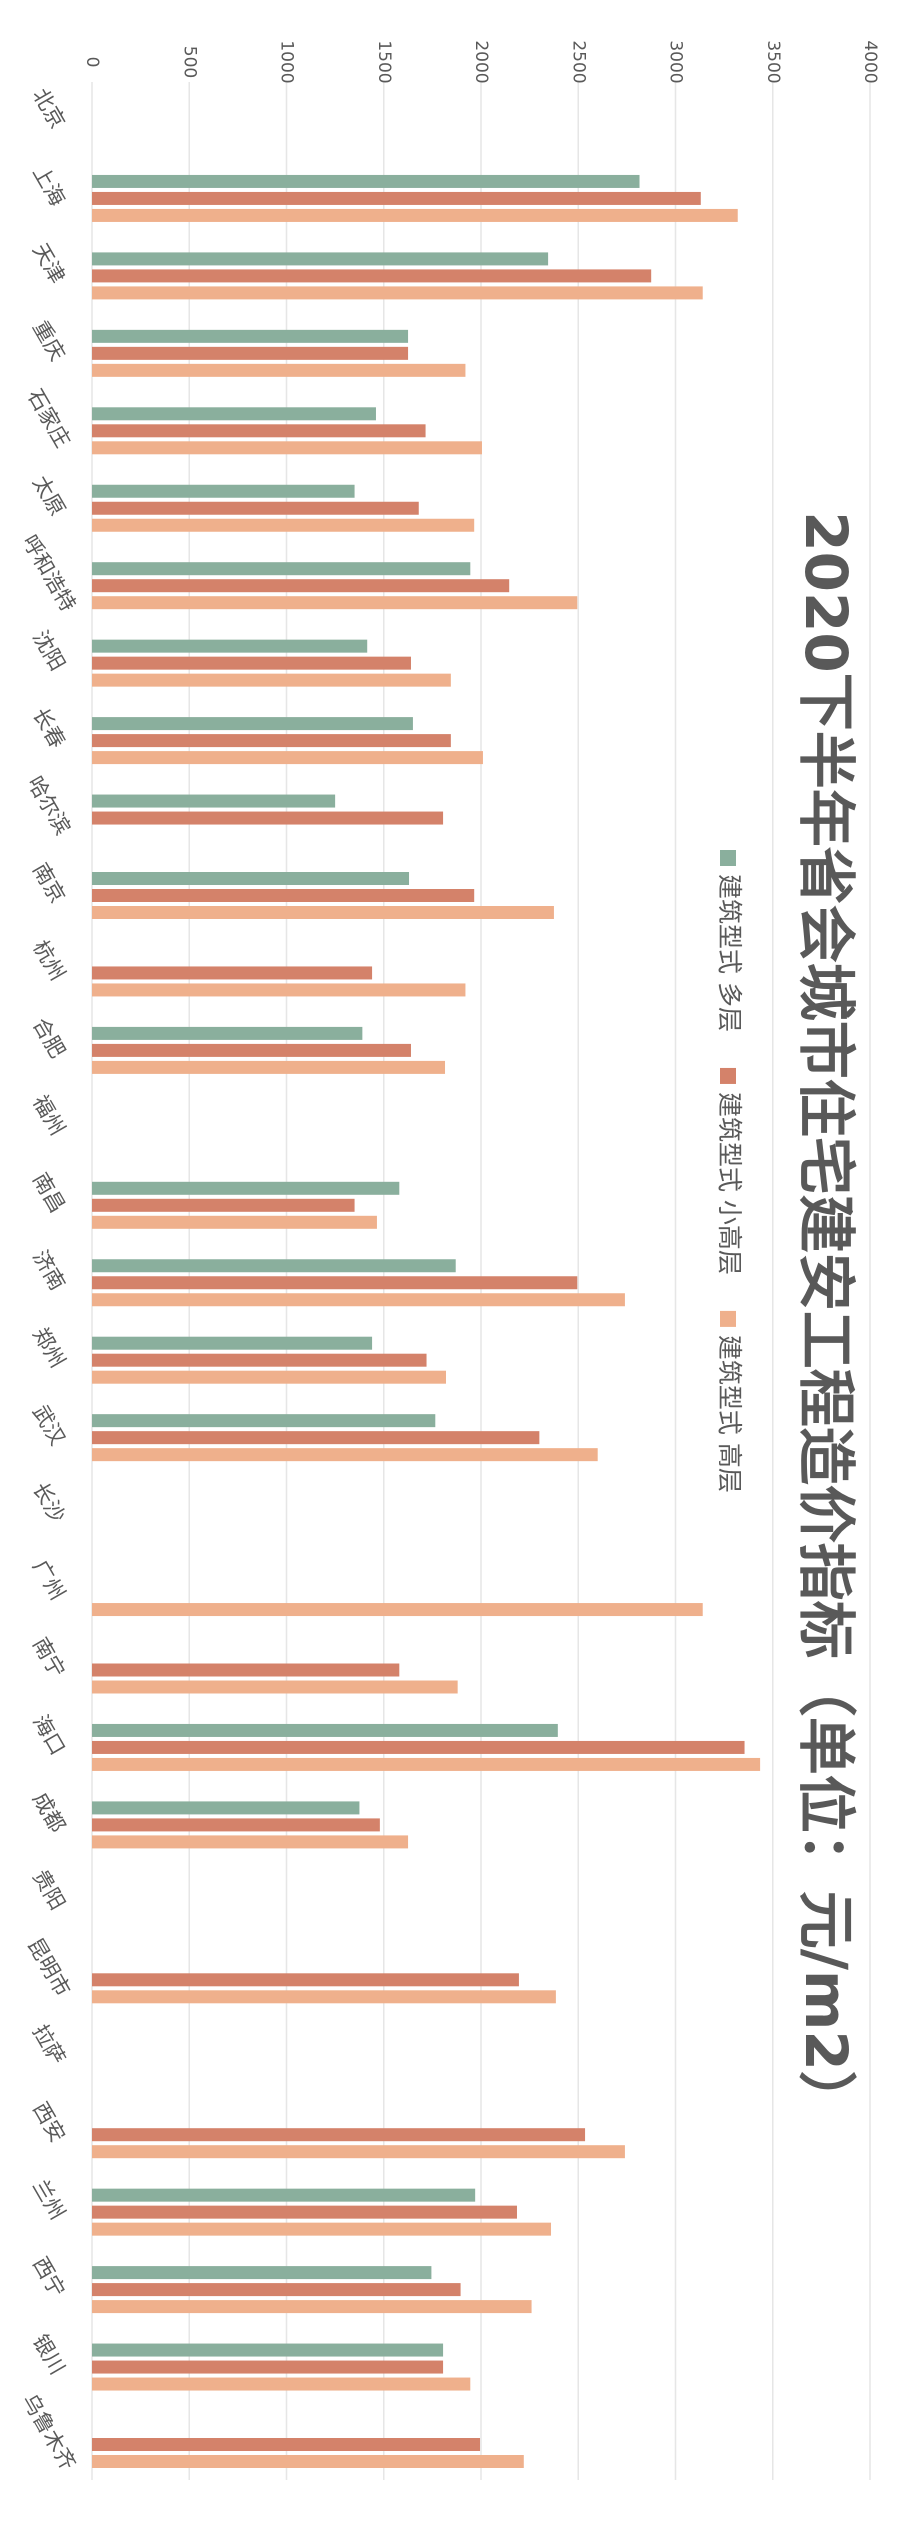 The width and height of the screenshot is (918, 2541). Describe the element at coordinates (729, 1414) in the screenshot. I see `legend-label: 建筑型式 高层` at that location.